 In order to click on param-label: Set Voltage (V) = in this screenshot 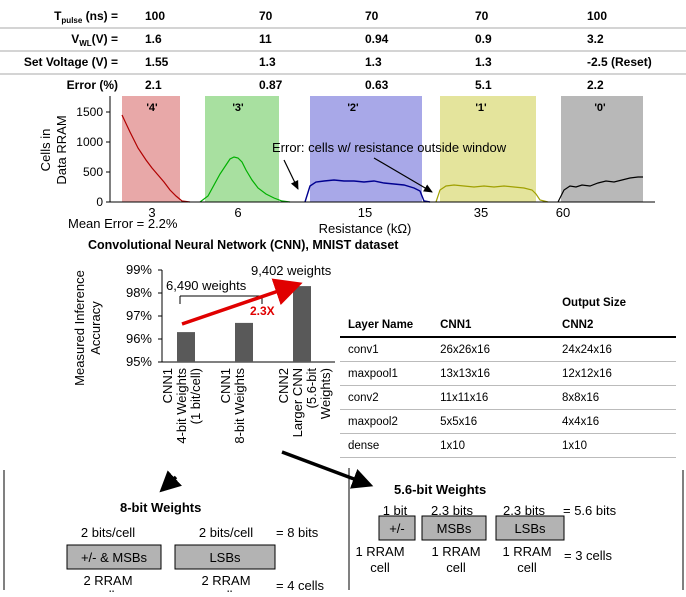, I will do `click(71, 62)`.